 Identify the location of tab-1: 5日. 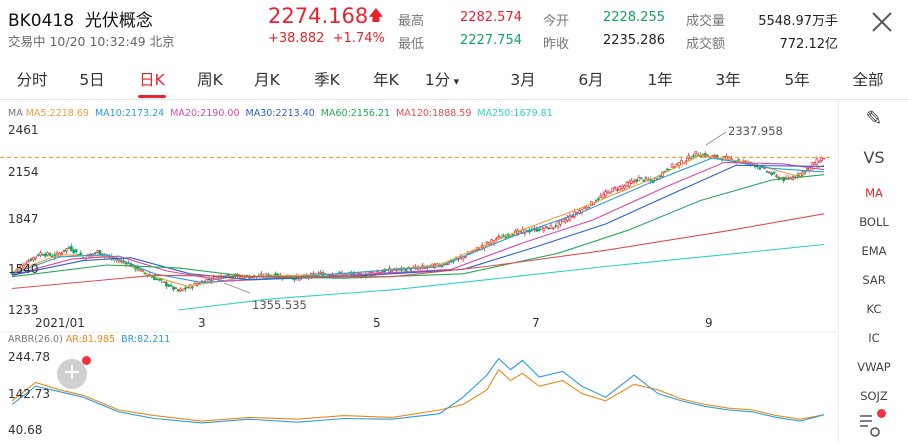
(92, 80).